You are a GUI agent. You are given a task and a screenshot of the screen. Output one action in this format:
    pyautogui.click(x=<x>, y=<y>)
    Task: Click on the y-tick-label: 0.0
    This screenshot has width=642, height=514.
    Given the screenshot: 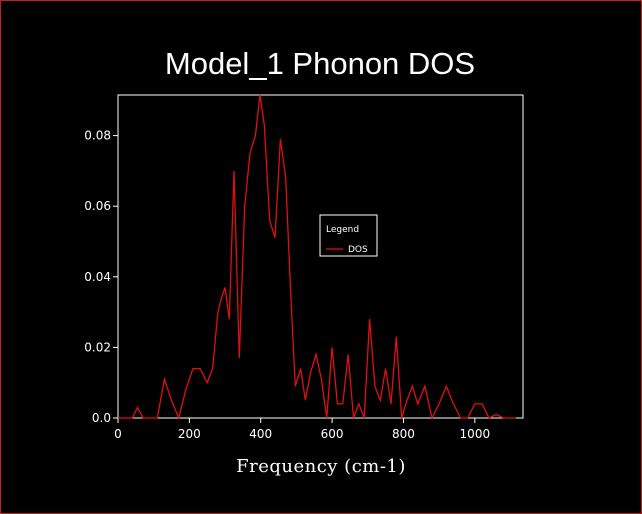 What is the action you would take?
    pyautogui.click(x=101, y=418)
    